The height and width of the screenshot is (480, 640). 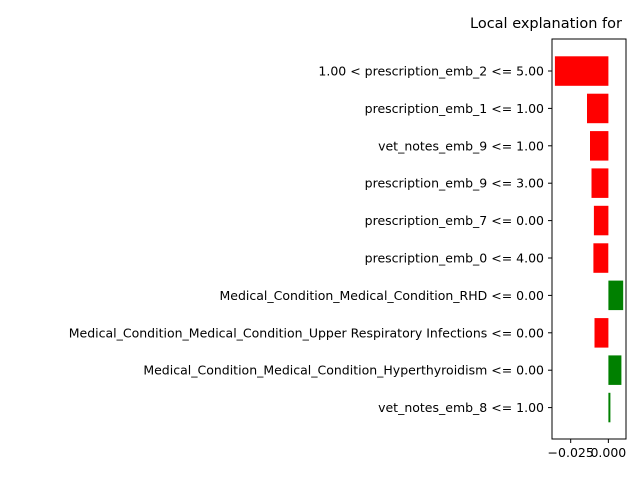 What do you see at coordinates (546, 24) in the screenshot?
I see `chart-title: Local explanation for` at bounding box center [546, 24].